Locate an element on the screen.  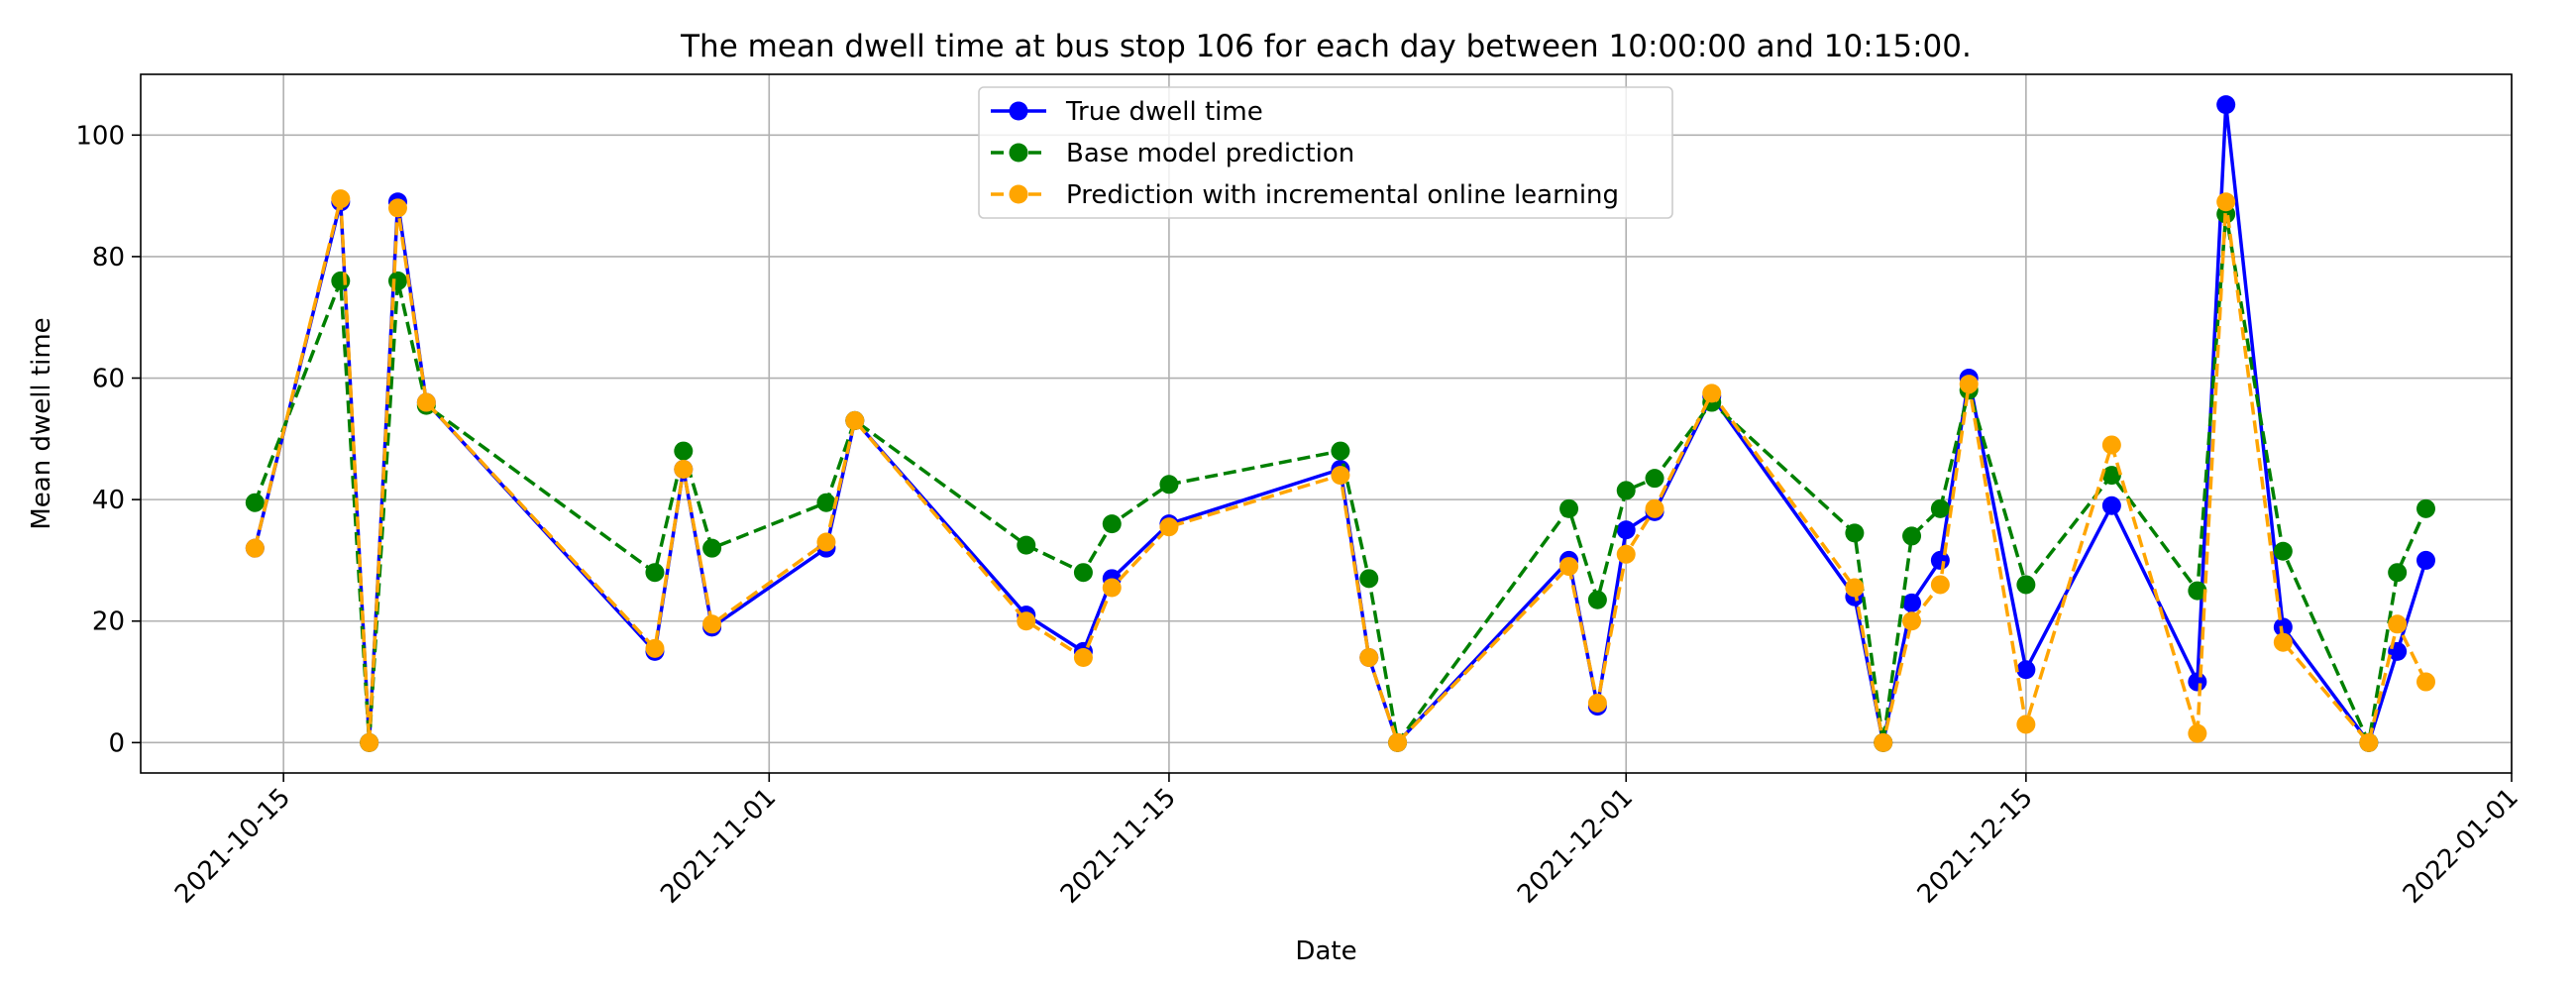
y-tick-label: 100 is located at coordinates (100, 136).